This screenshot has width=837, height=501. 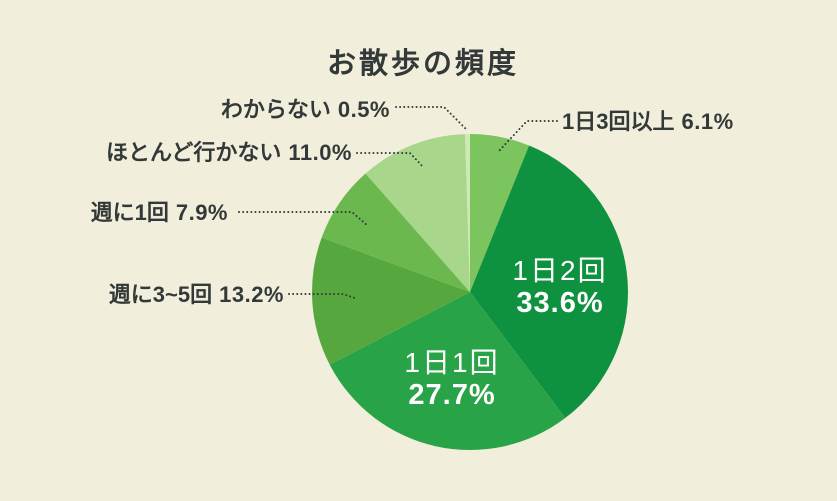 I want to click on label-shu1kai-text: 週に1回, so click(x=129, y=212).